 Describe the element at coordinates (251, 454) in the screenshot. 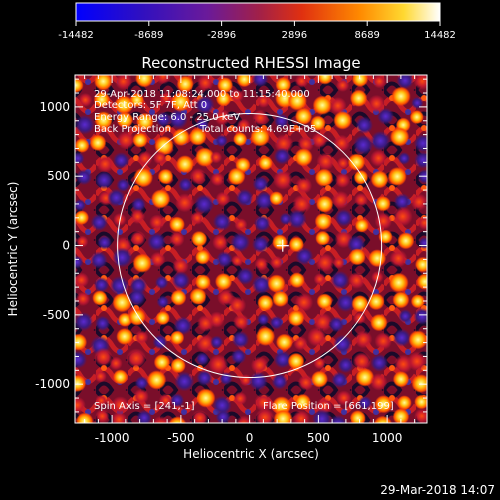

I see `x-axis-label: Heliocentric X (arcsec)` at that location.